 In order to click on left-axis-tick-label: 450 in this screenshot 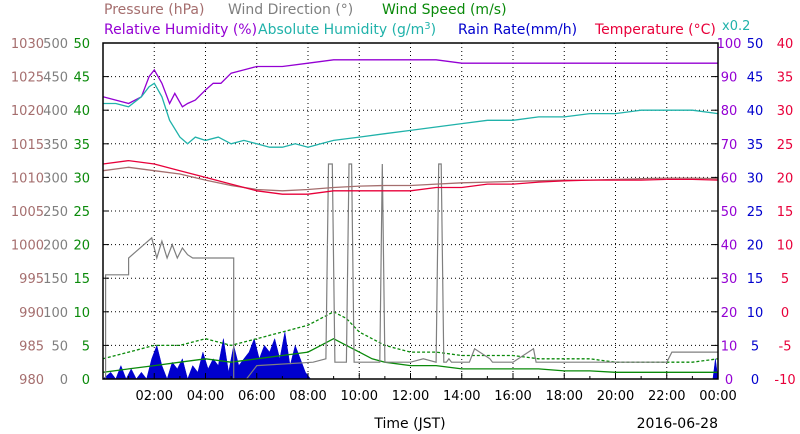, I will do `click(55, 78)`.